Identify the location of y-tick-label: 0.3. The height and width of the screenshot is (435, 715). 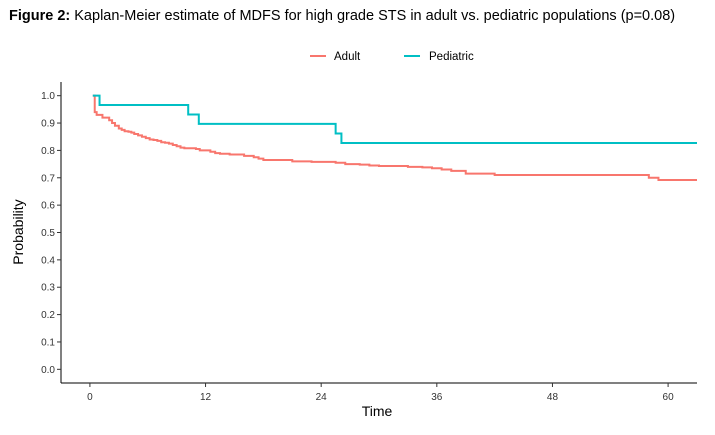
(48, 288).